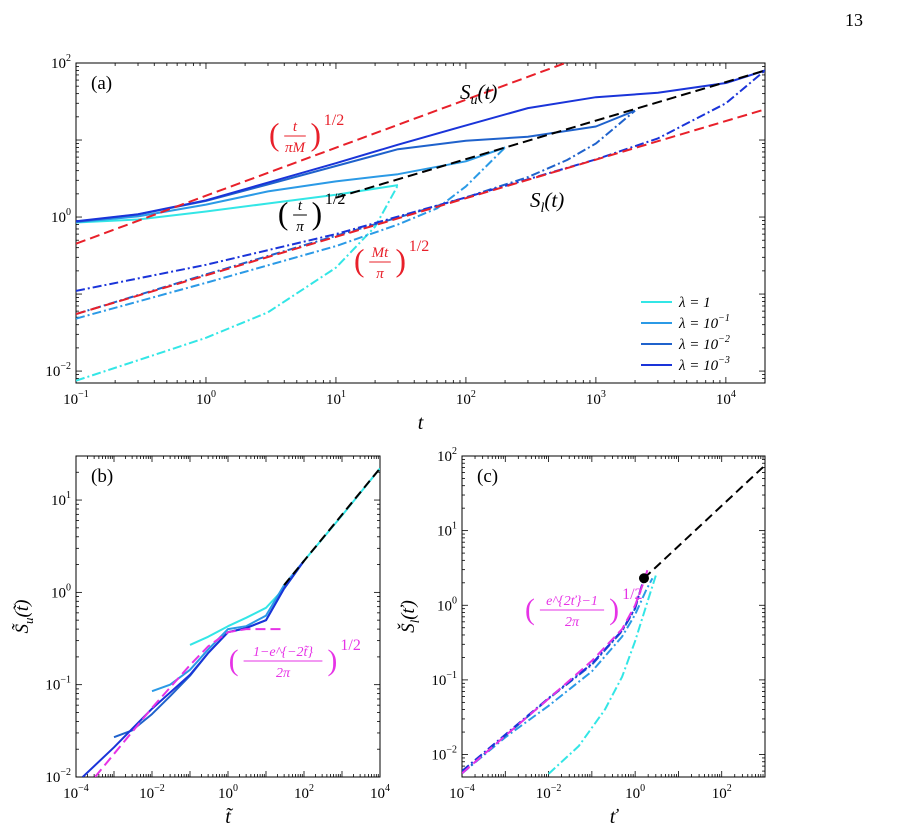 This screenshot has height=834, width=900. What do you see at coordinates (421, 423) in the screenshot?
I see `x-axis-label: t` at bounding box center [421, 423].